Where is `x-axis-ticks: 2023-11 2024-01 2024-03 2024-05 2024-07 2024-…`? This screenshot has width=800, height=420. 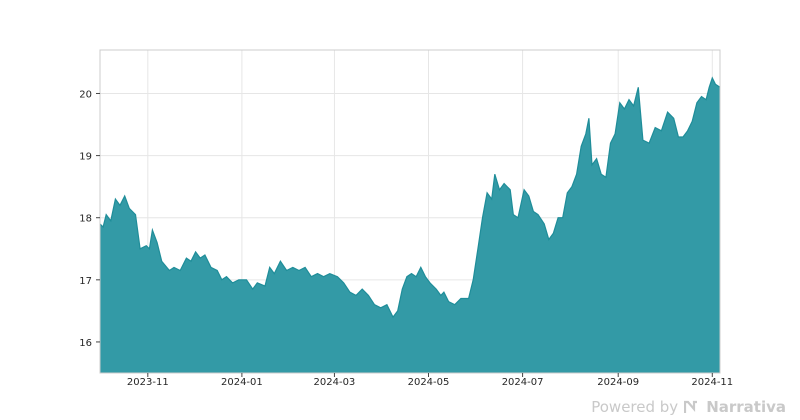 x-axis-ticks: 2023-11 2024-01 2024-03 2024-05 2024-07 2024-… is located at coordinates (430, 380).